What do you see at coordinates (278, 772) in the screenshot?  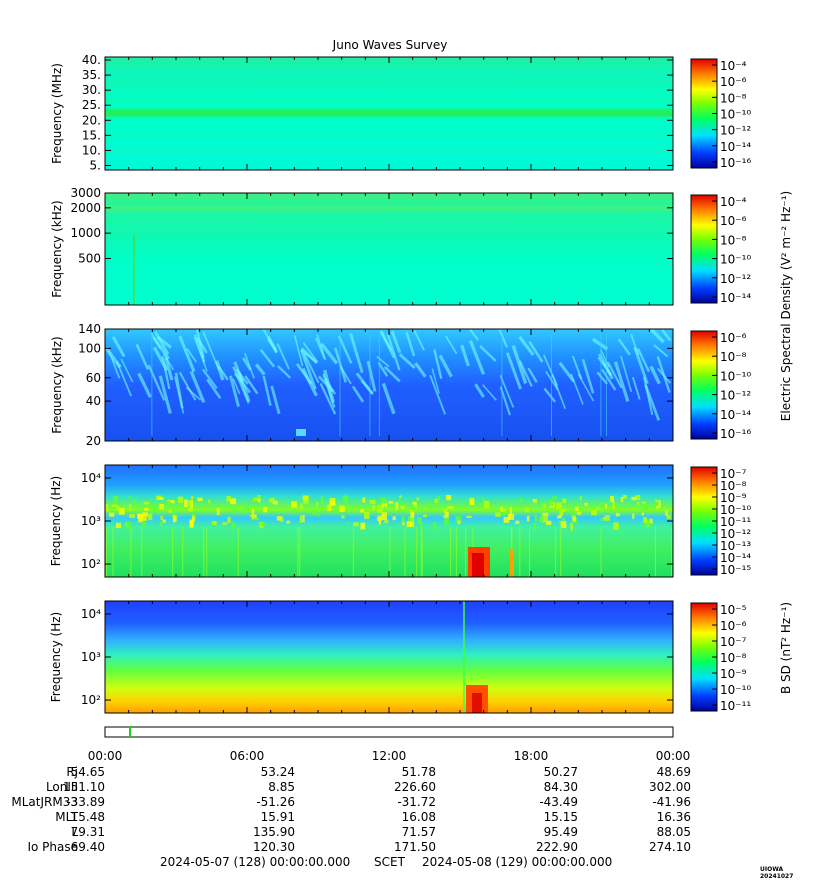 I see `ephemeris-value: 53.24` at bounding box center [278, 772].